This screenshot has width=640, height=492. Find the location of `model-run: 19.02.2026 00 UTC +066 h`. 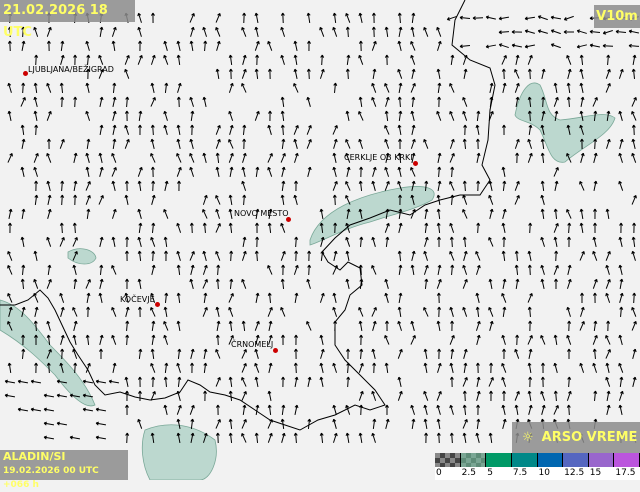

model-run: 19.02.2026 00 UTC +066 h is located at coordinates (51, 478).